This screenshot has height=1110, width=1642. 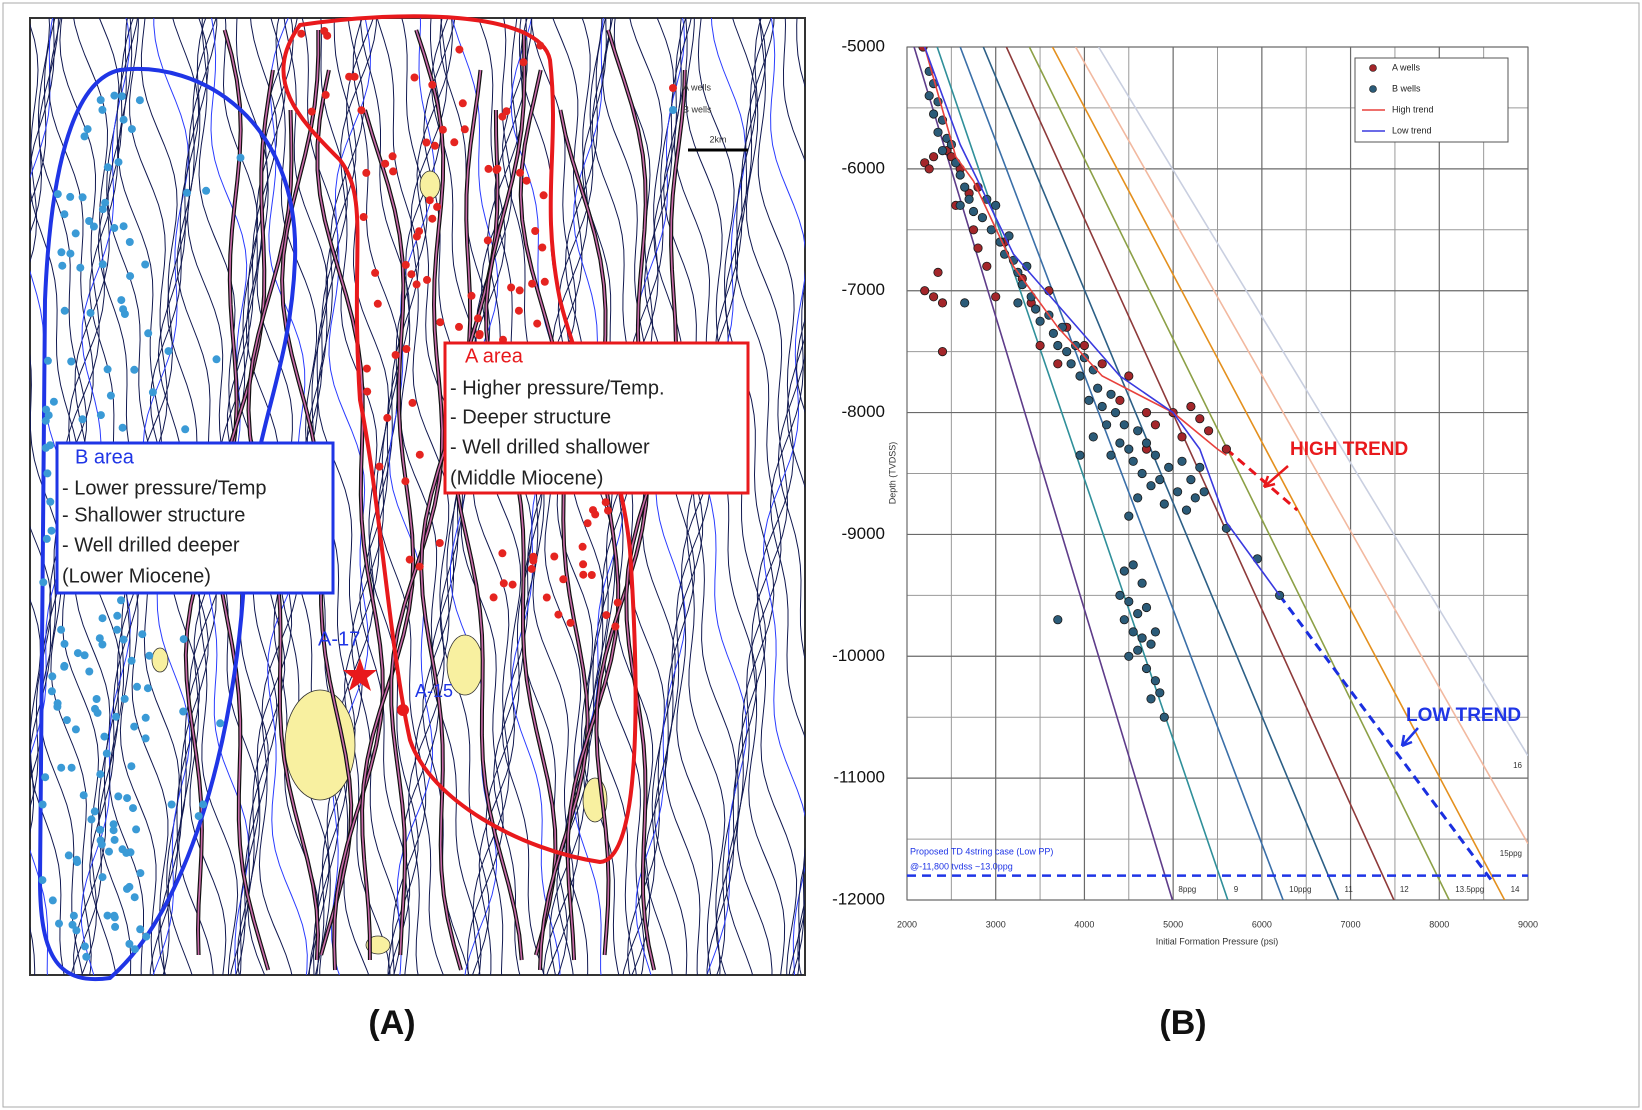 What do you see at coordinates (859, 777) in the screenshot?
I see `y-tick-label: -11000` at bounding box center [859, 777].